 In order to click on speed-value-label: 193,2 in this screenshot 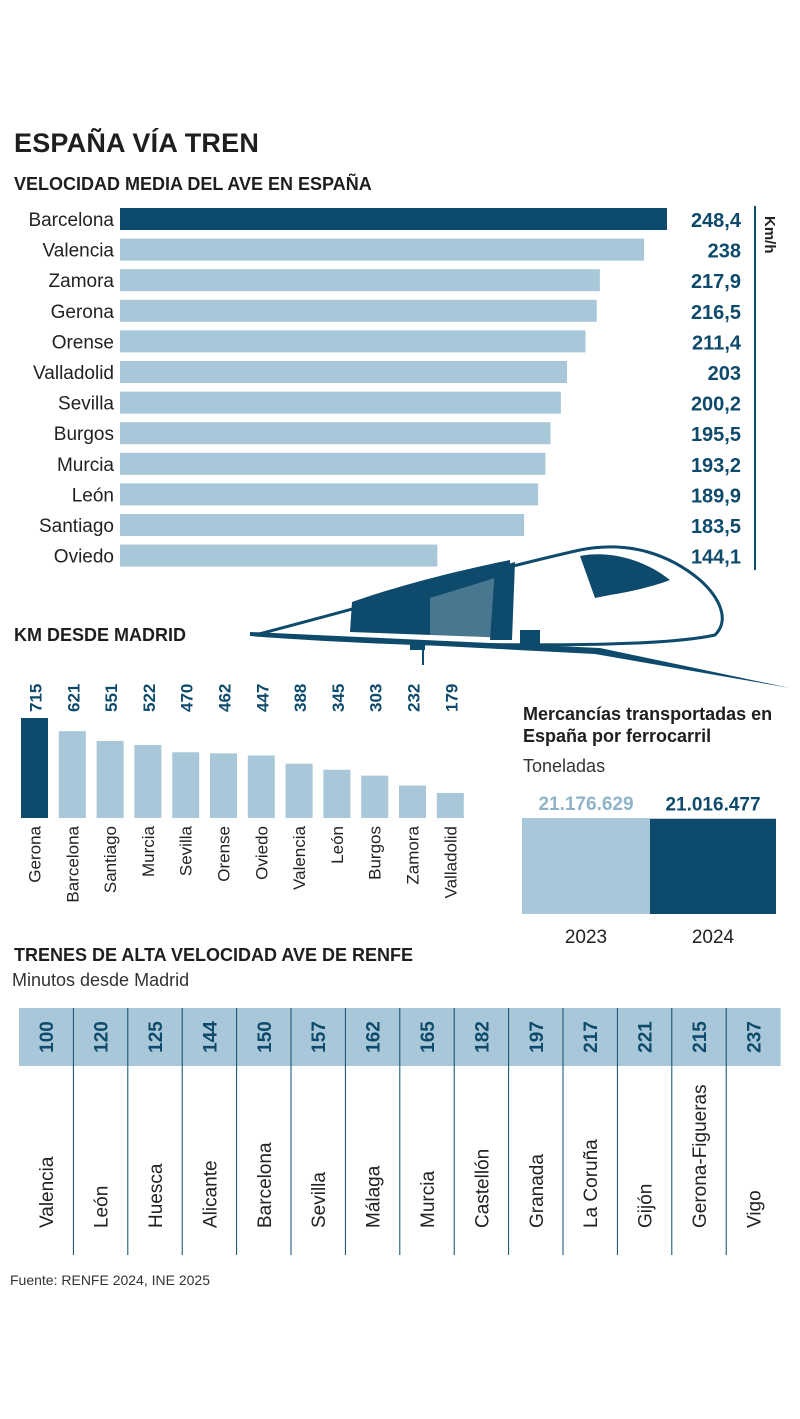, I will do `click(716, 466)`.